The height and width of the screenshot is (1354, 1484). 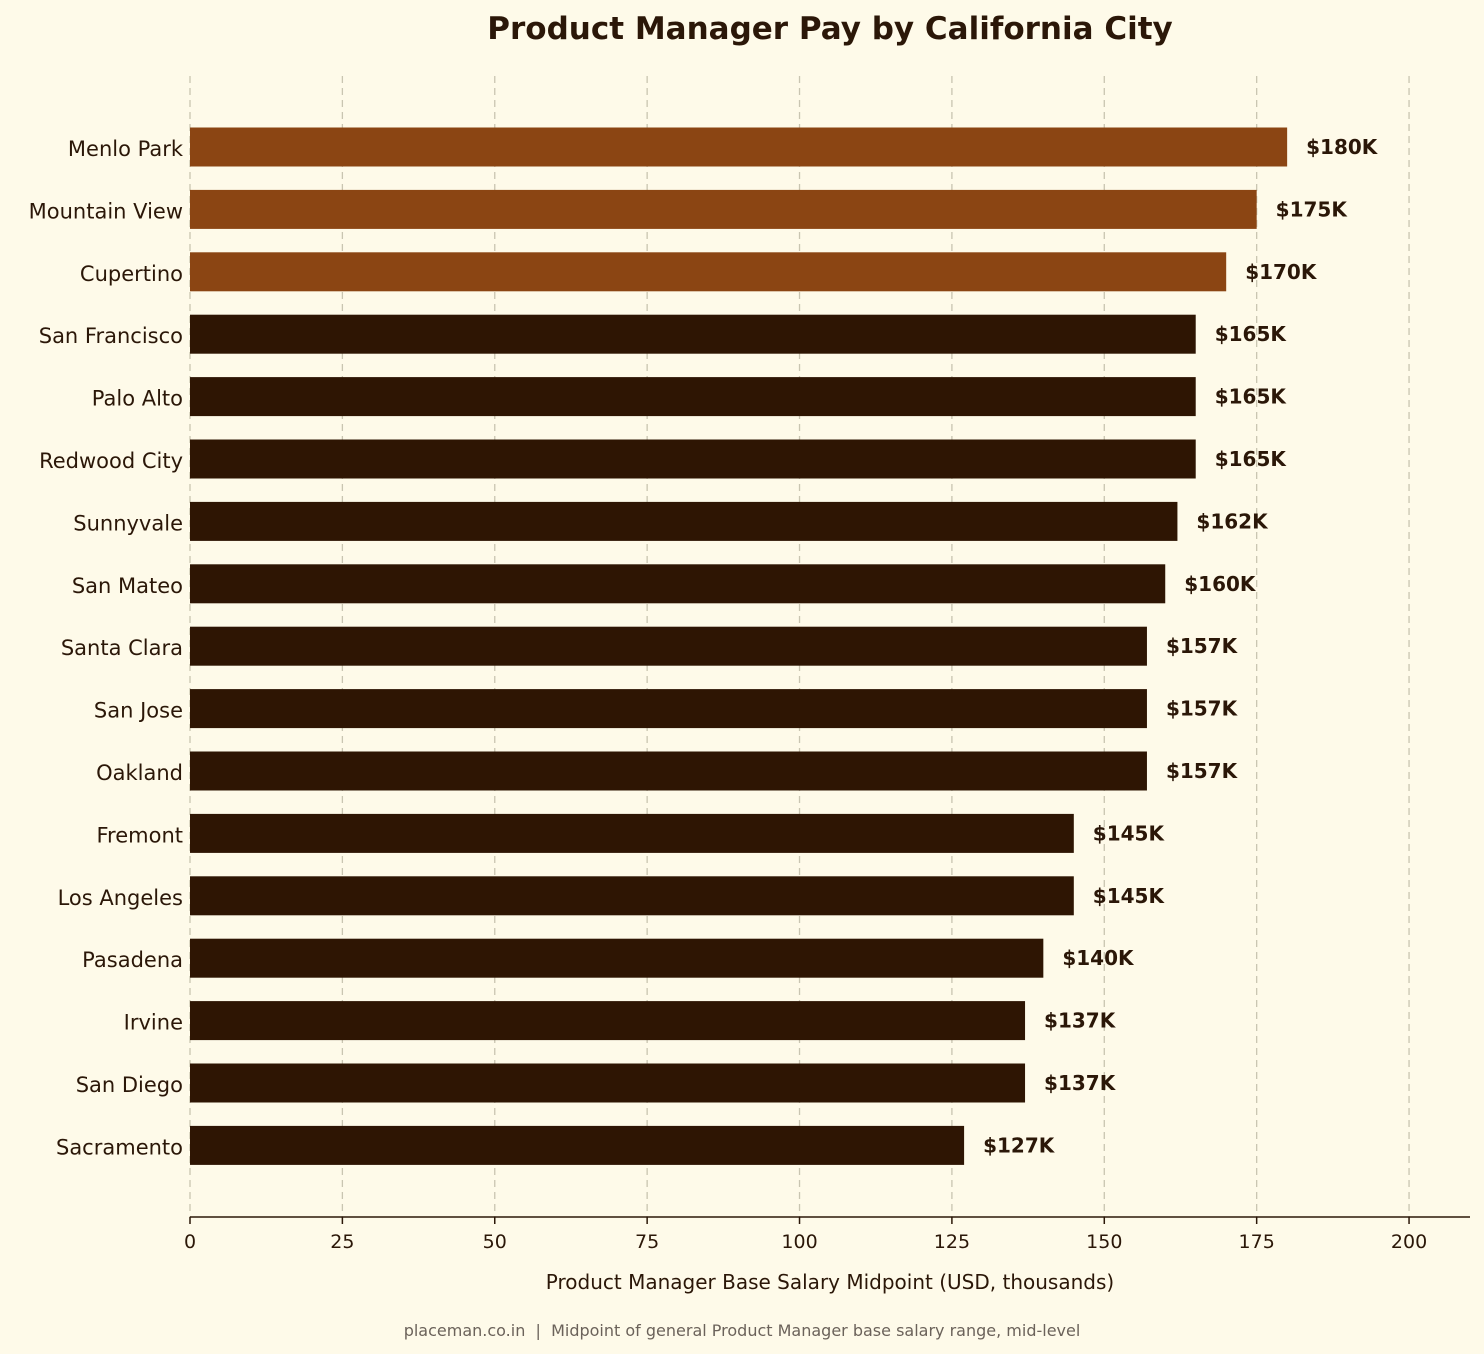 What do you see at coordinates (119, 1147) in the screenshot?
I see `category-label: Sacramento` at bounding box center [119, 1147].